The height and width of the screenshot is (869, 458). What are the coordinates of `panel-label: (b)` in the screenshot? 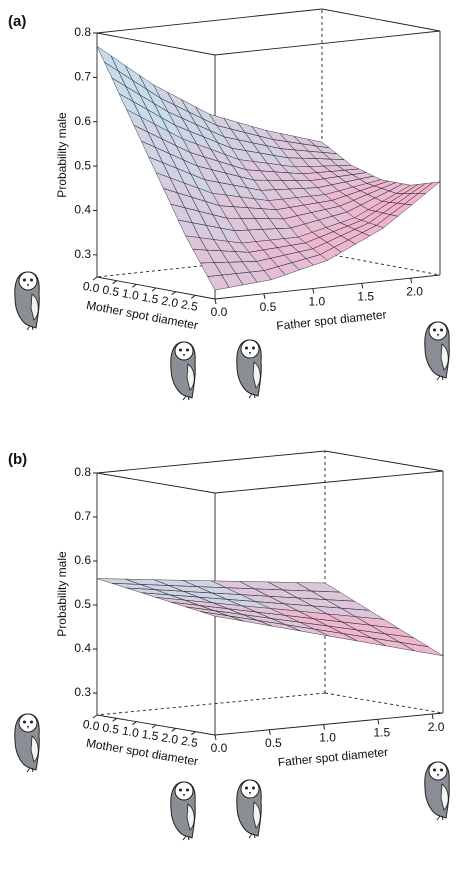 It's located at (17, 459).